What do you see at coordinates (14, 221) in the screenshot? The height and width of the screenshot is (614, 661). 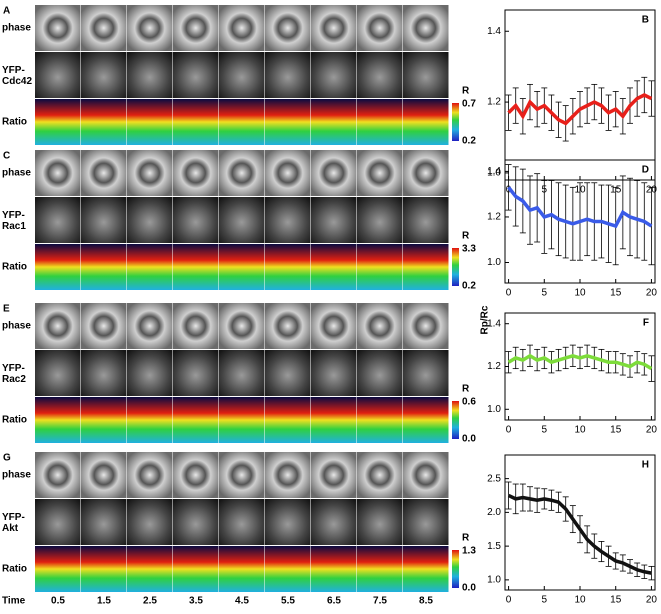 I see `row-label: YFP-Rac1` at bounding box center [14, 221].